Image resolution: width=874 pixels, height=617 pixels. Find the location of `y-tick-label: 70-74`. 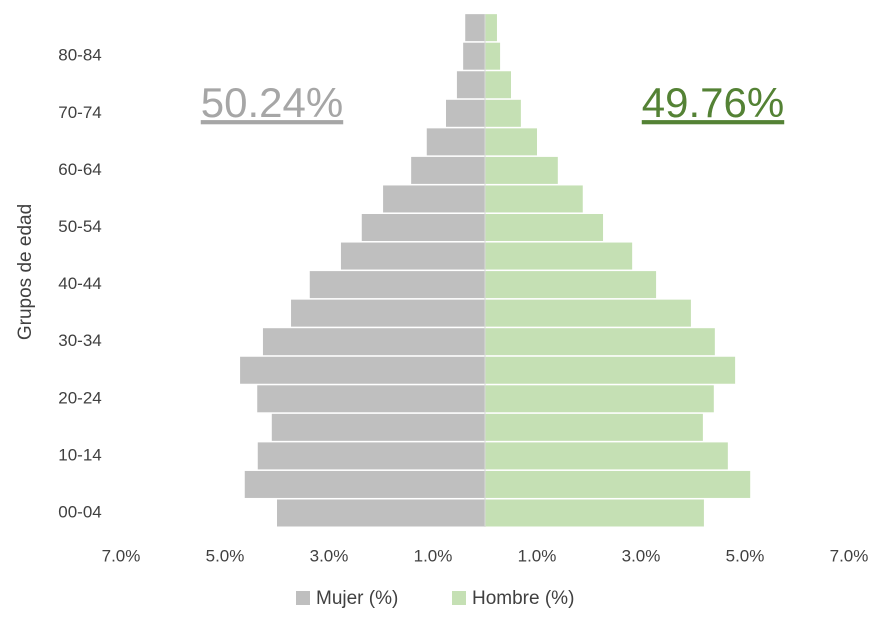

y-tick-label: 70-74 is located at coordinates (79, 112).